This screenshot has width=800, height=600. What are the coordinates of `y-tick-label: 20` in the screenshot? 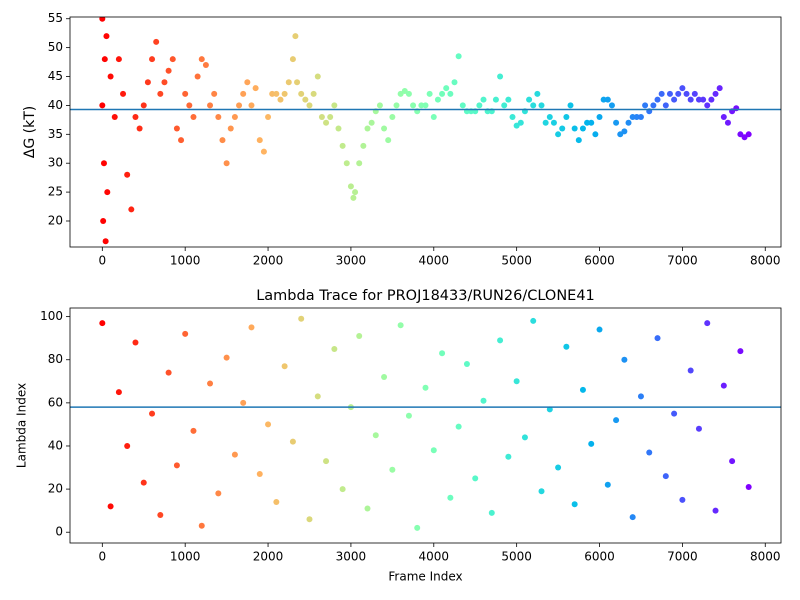 It's located at (55, 489).